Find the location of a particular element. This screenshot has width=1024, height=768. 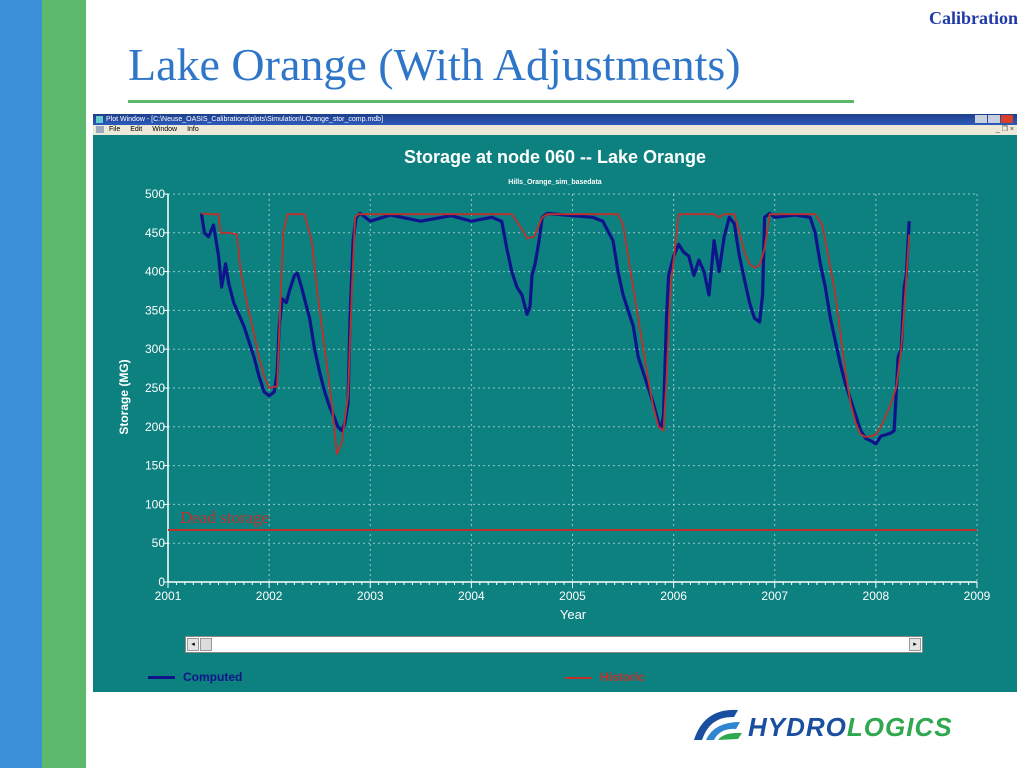

legend-historic-label: Historic is located at coordinates (622, 677).